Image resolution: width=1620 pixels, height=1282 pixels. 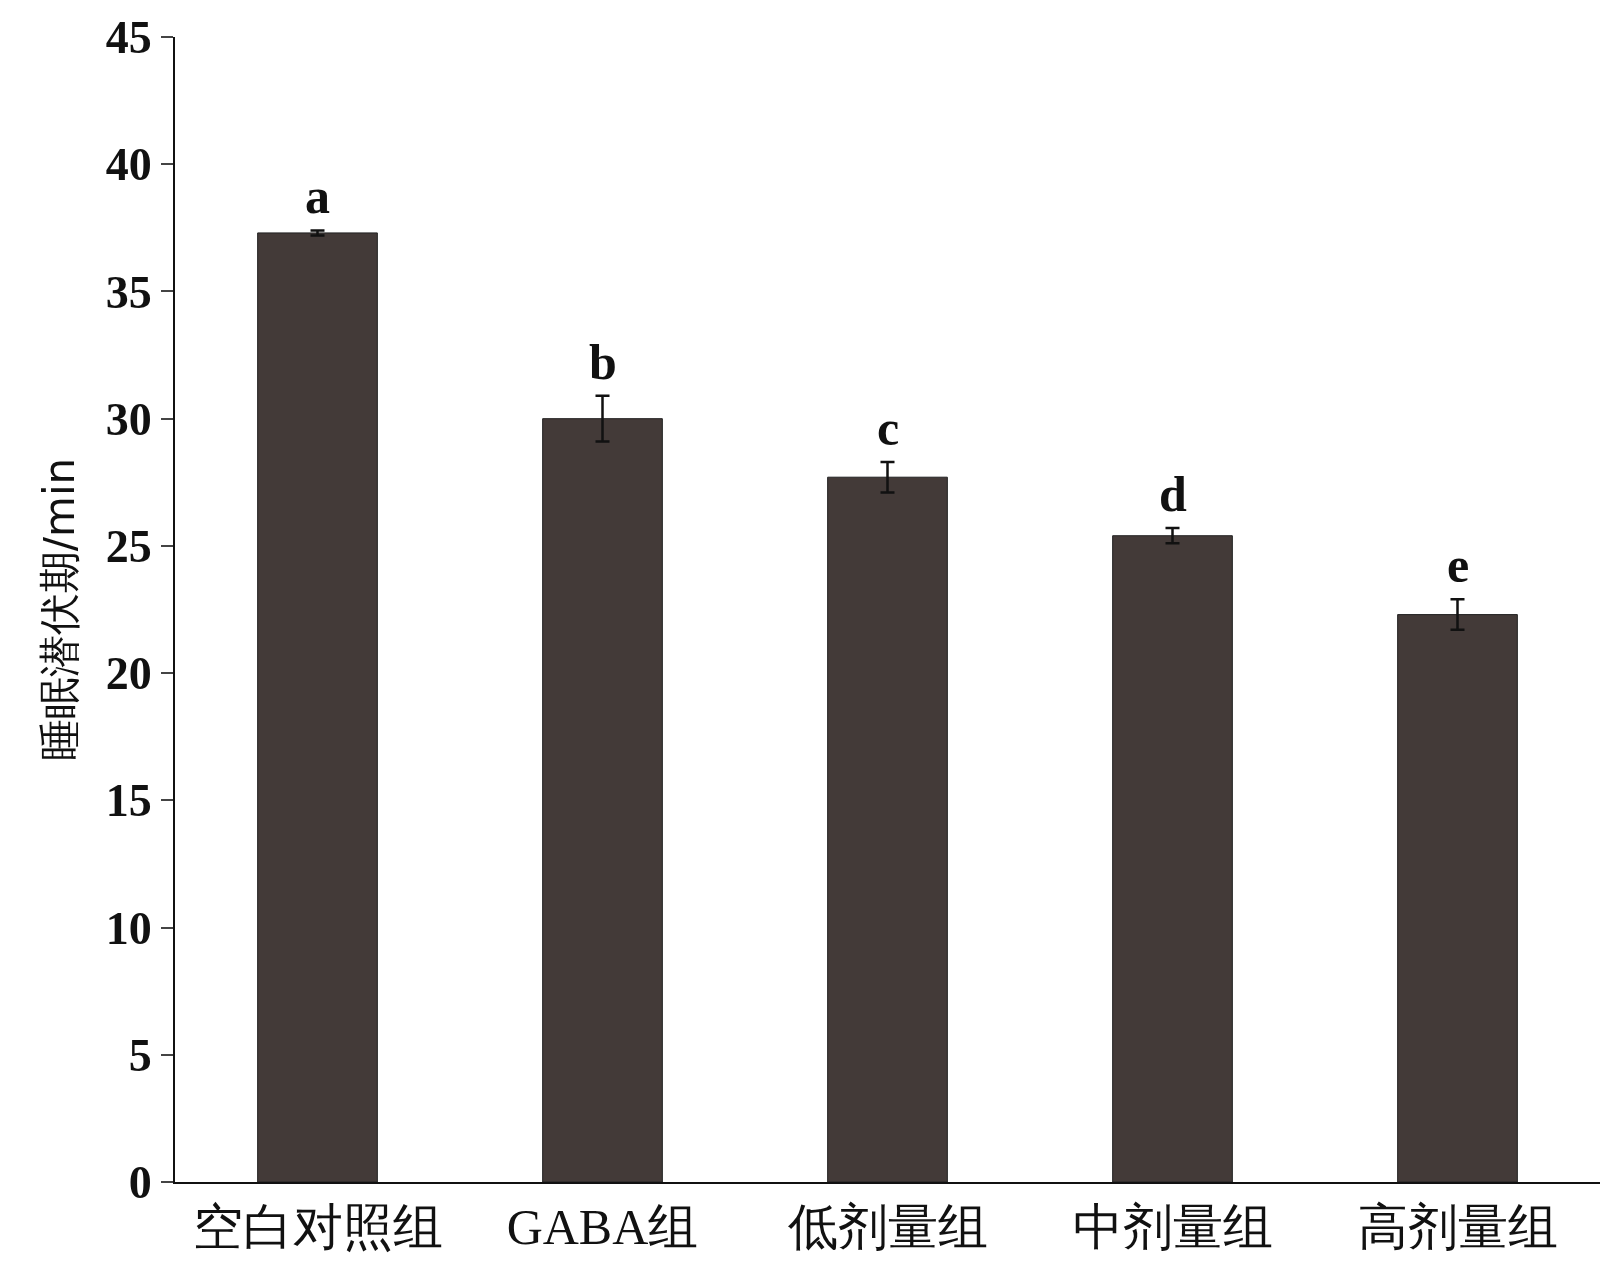 What do you see at coordinates (887, 1227) in the screenshot?
I see `x-tick-label: 低剂量组` at bounding box center [887, 1227].